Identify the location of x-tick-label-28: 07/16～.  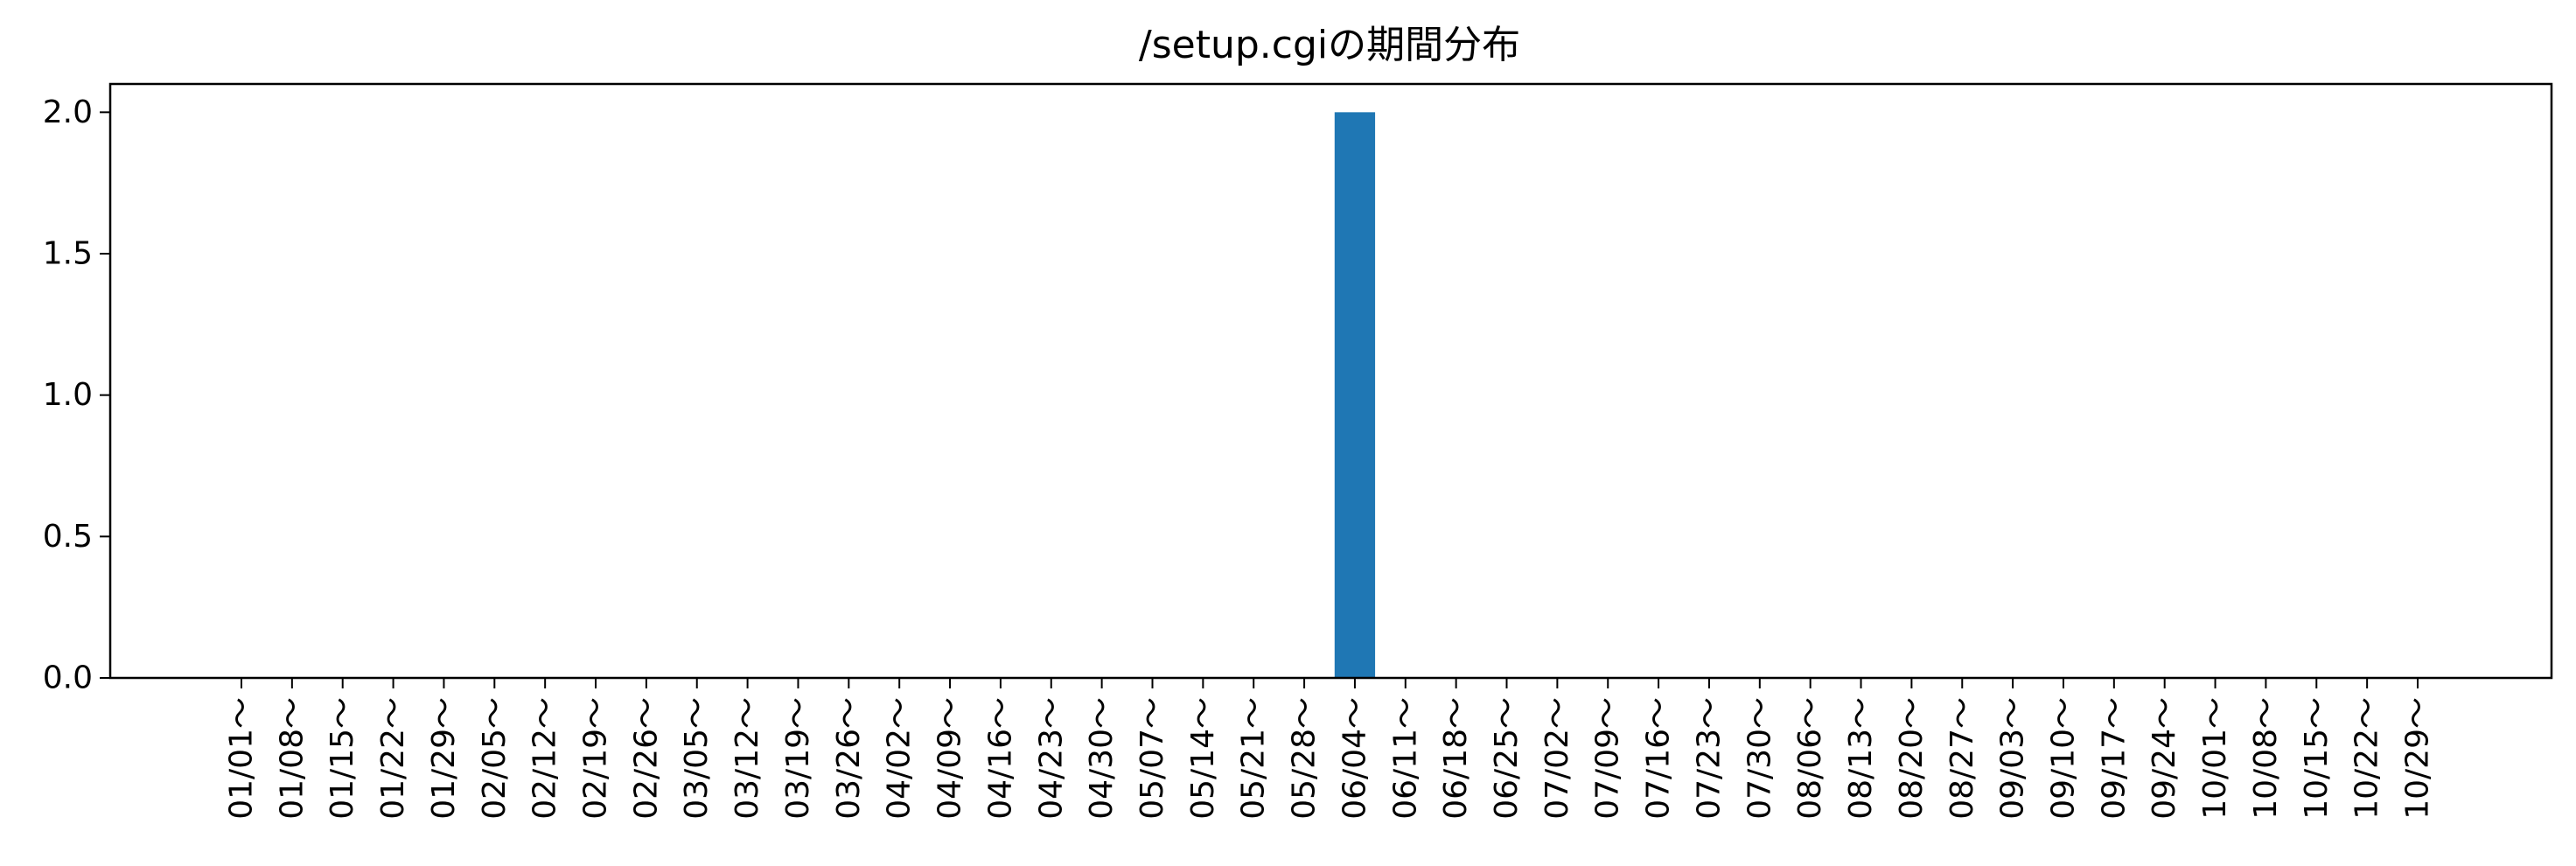
(1659, 758).